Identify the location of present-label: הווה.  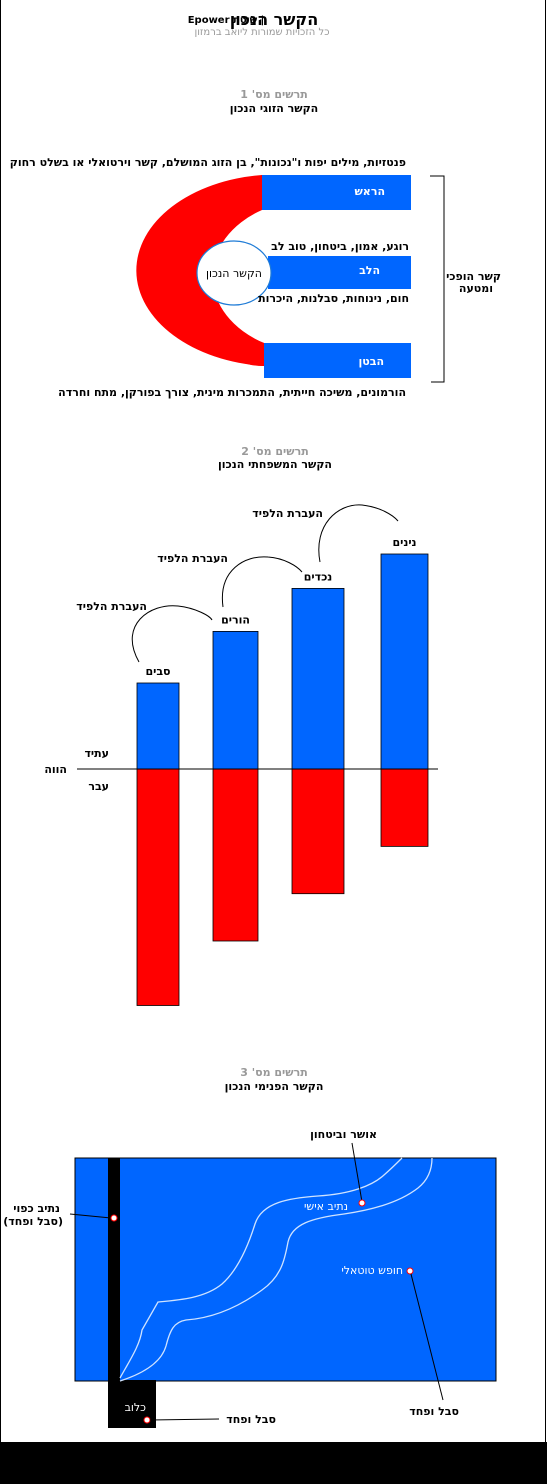
(55, 769).